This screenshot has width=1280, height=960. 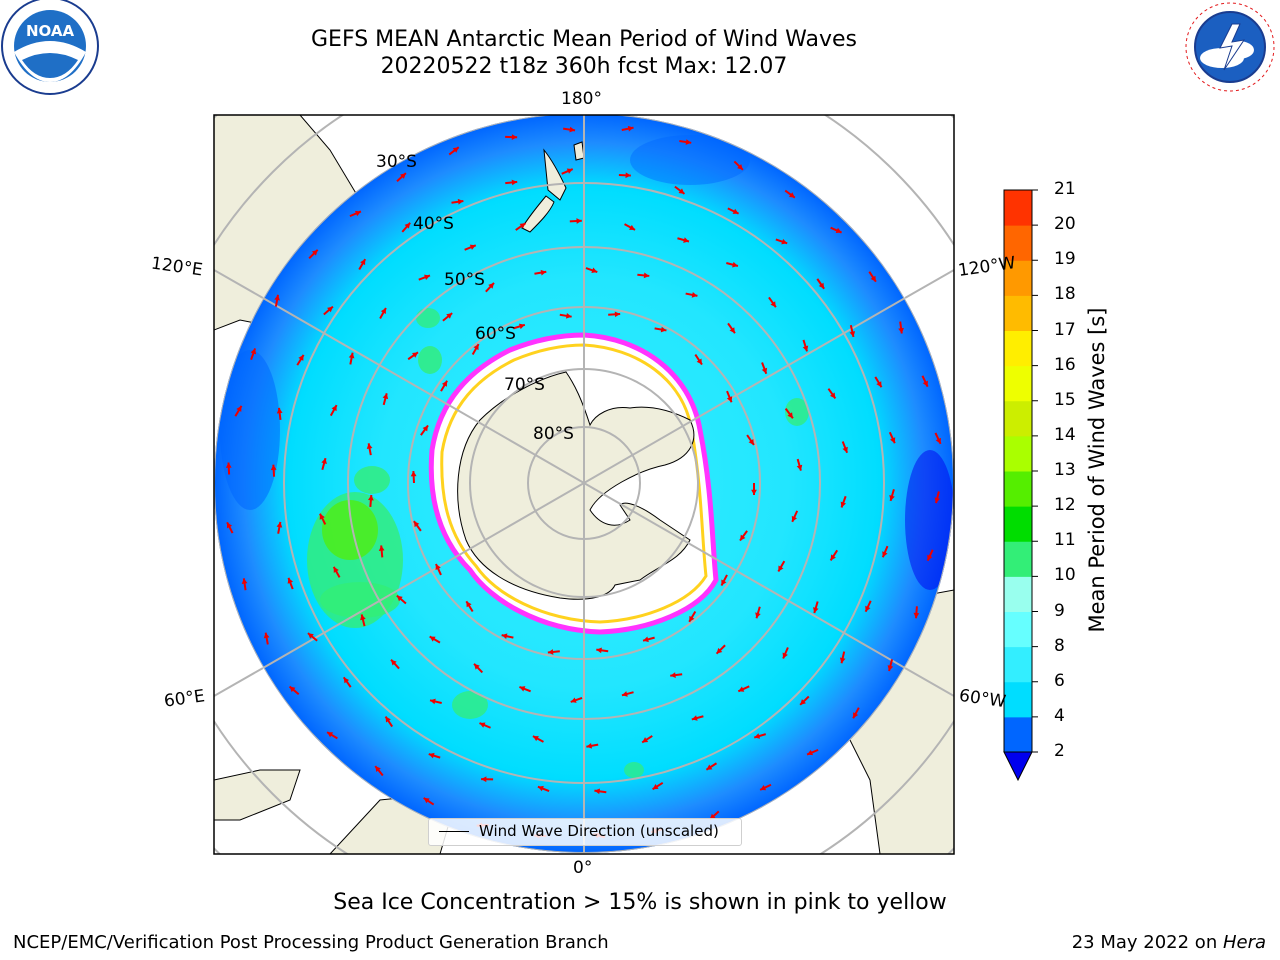 What do you see at coordinates (1020, 485) in the screenshot?
I see `colorbar` at bounding box center [1020, 485].